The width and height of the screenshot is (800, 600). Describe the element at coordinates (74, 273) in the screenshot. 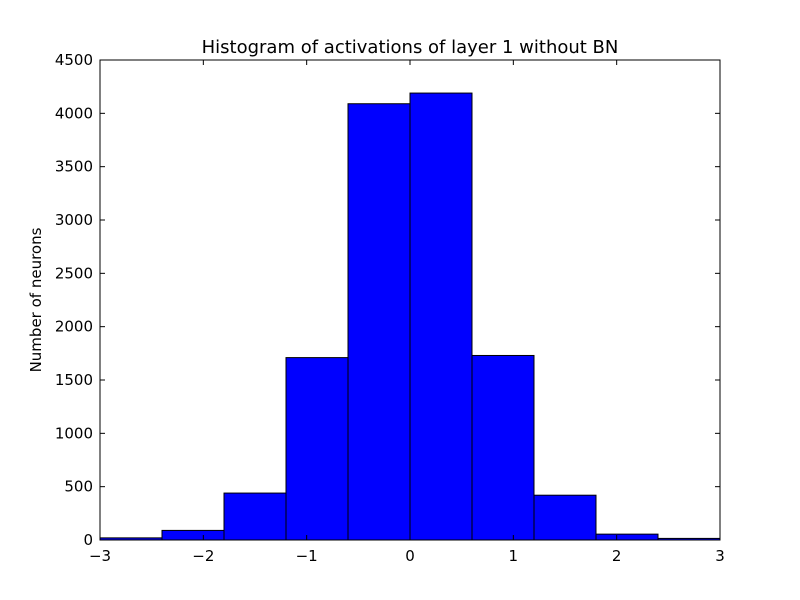

I see `y-tick-label: 2500` at that location.